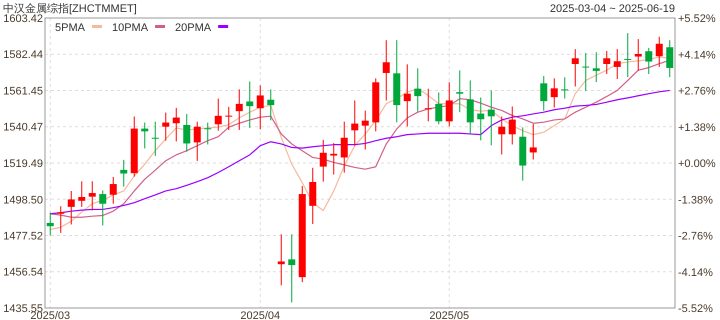 The width and height of the screenshot is (720, 320). Describe the element at coordinates (193, 28) in the screenshot. I see `legend-label: 20PMA` at that location.